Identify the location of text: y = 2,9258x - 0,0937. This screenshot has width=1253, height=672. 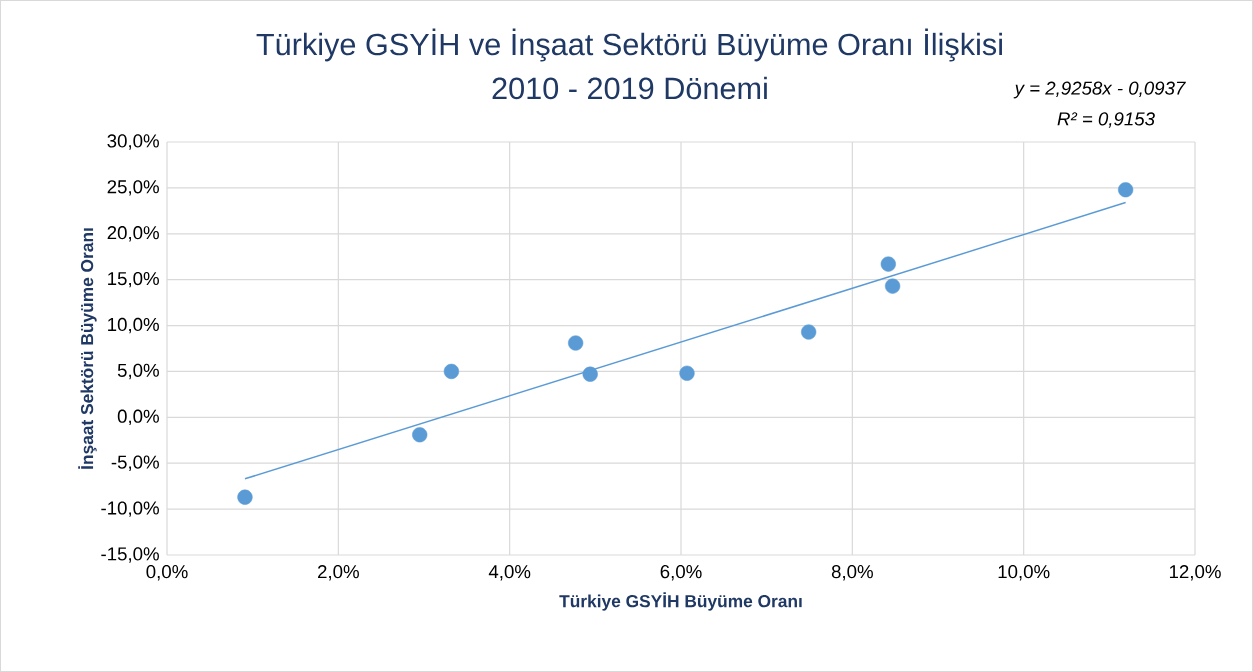
(1099, 90).